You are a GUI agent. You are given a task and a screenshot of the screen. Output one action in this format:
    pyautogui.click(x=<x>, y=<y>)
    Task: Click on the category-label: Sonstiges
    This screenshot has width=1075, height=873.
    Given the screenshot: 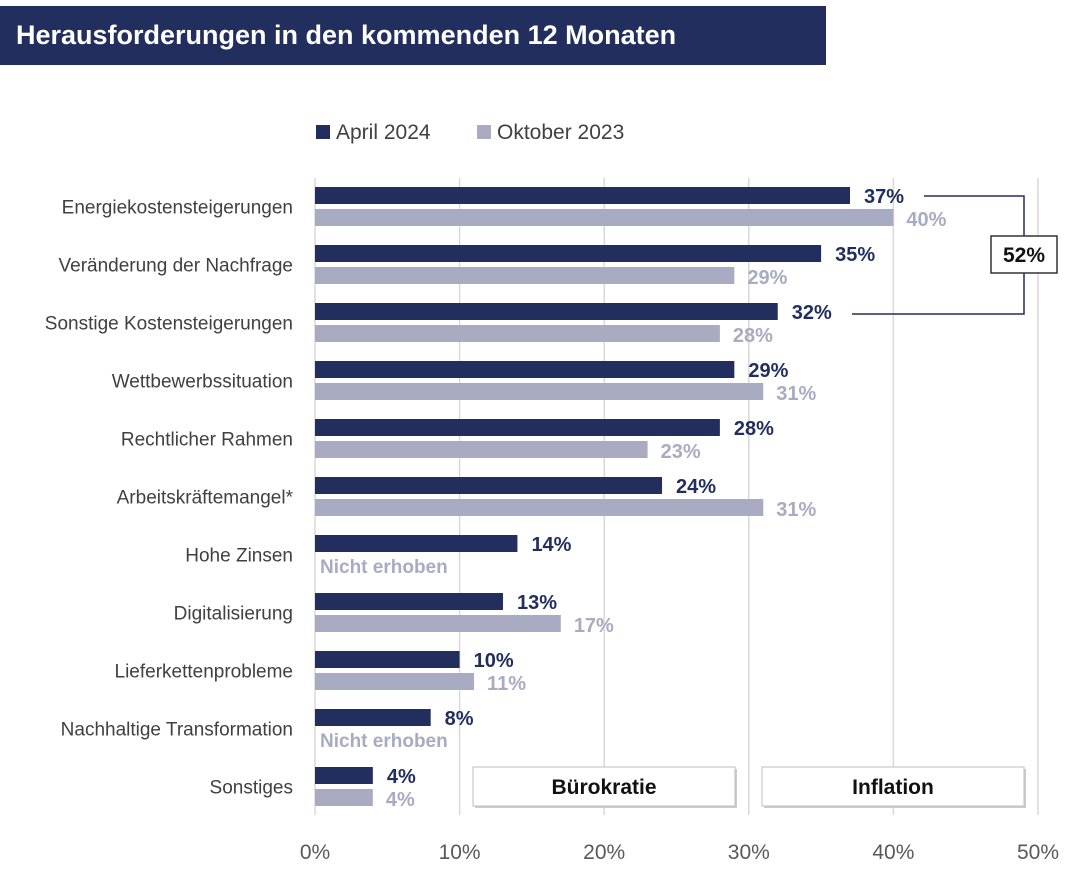 What is the action you would take?
    pyautogui.click(x=251, y=788)
    